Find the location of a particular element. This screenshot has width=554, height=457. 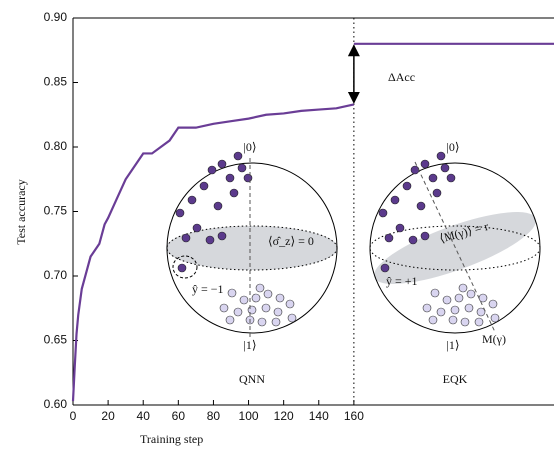

class-label: ŷ = +1 is located at coordinates (402, 281).